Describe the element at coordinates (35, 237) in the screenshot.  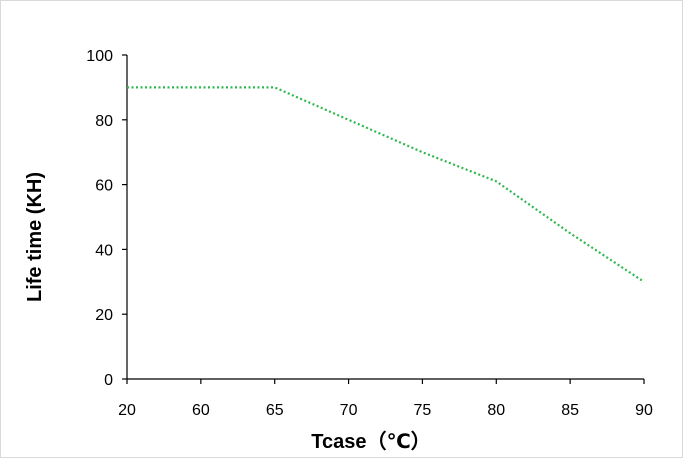
I see `y-axis-title: Life time (KH)` at that location.